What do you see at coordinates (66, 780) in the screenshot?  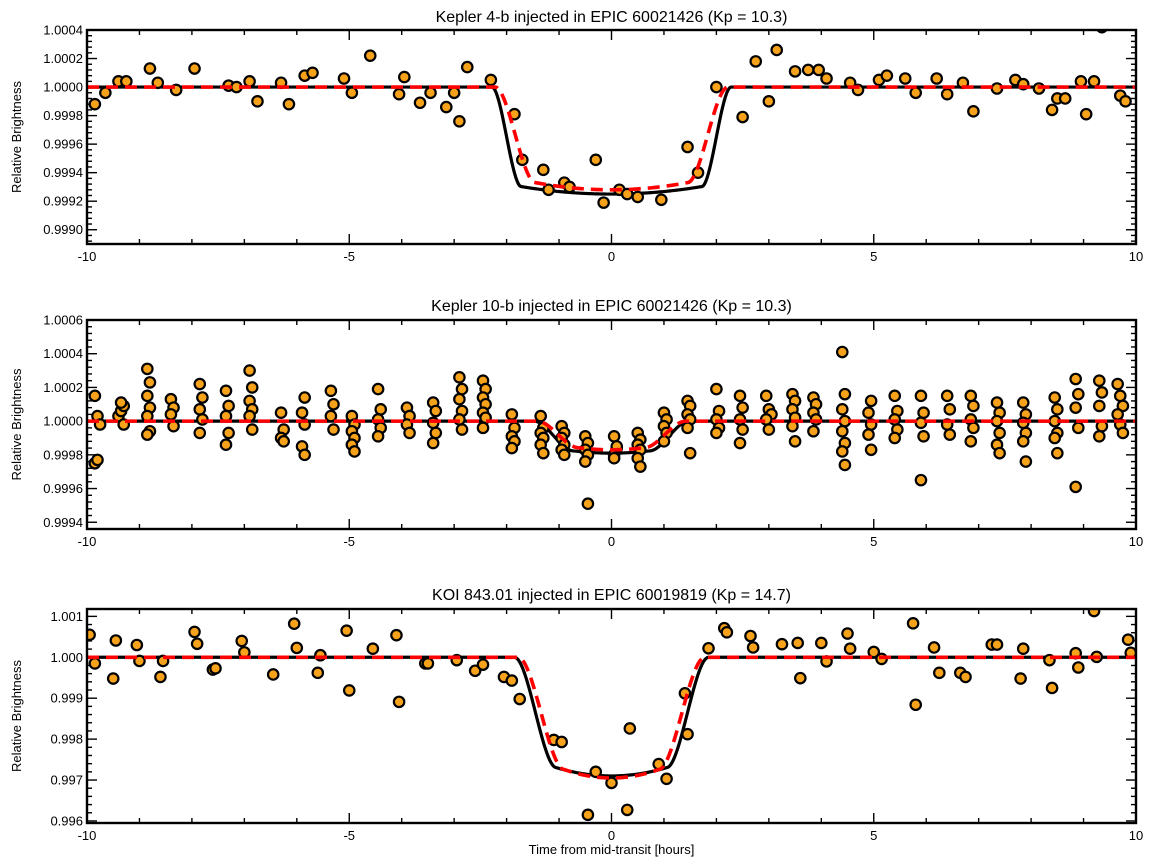 I see `y-tick-label: 0.997` at bounding box center [66, 780].